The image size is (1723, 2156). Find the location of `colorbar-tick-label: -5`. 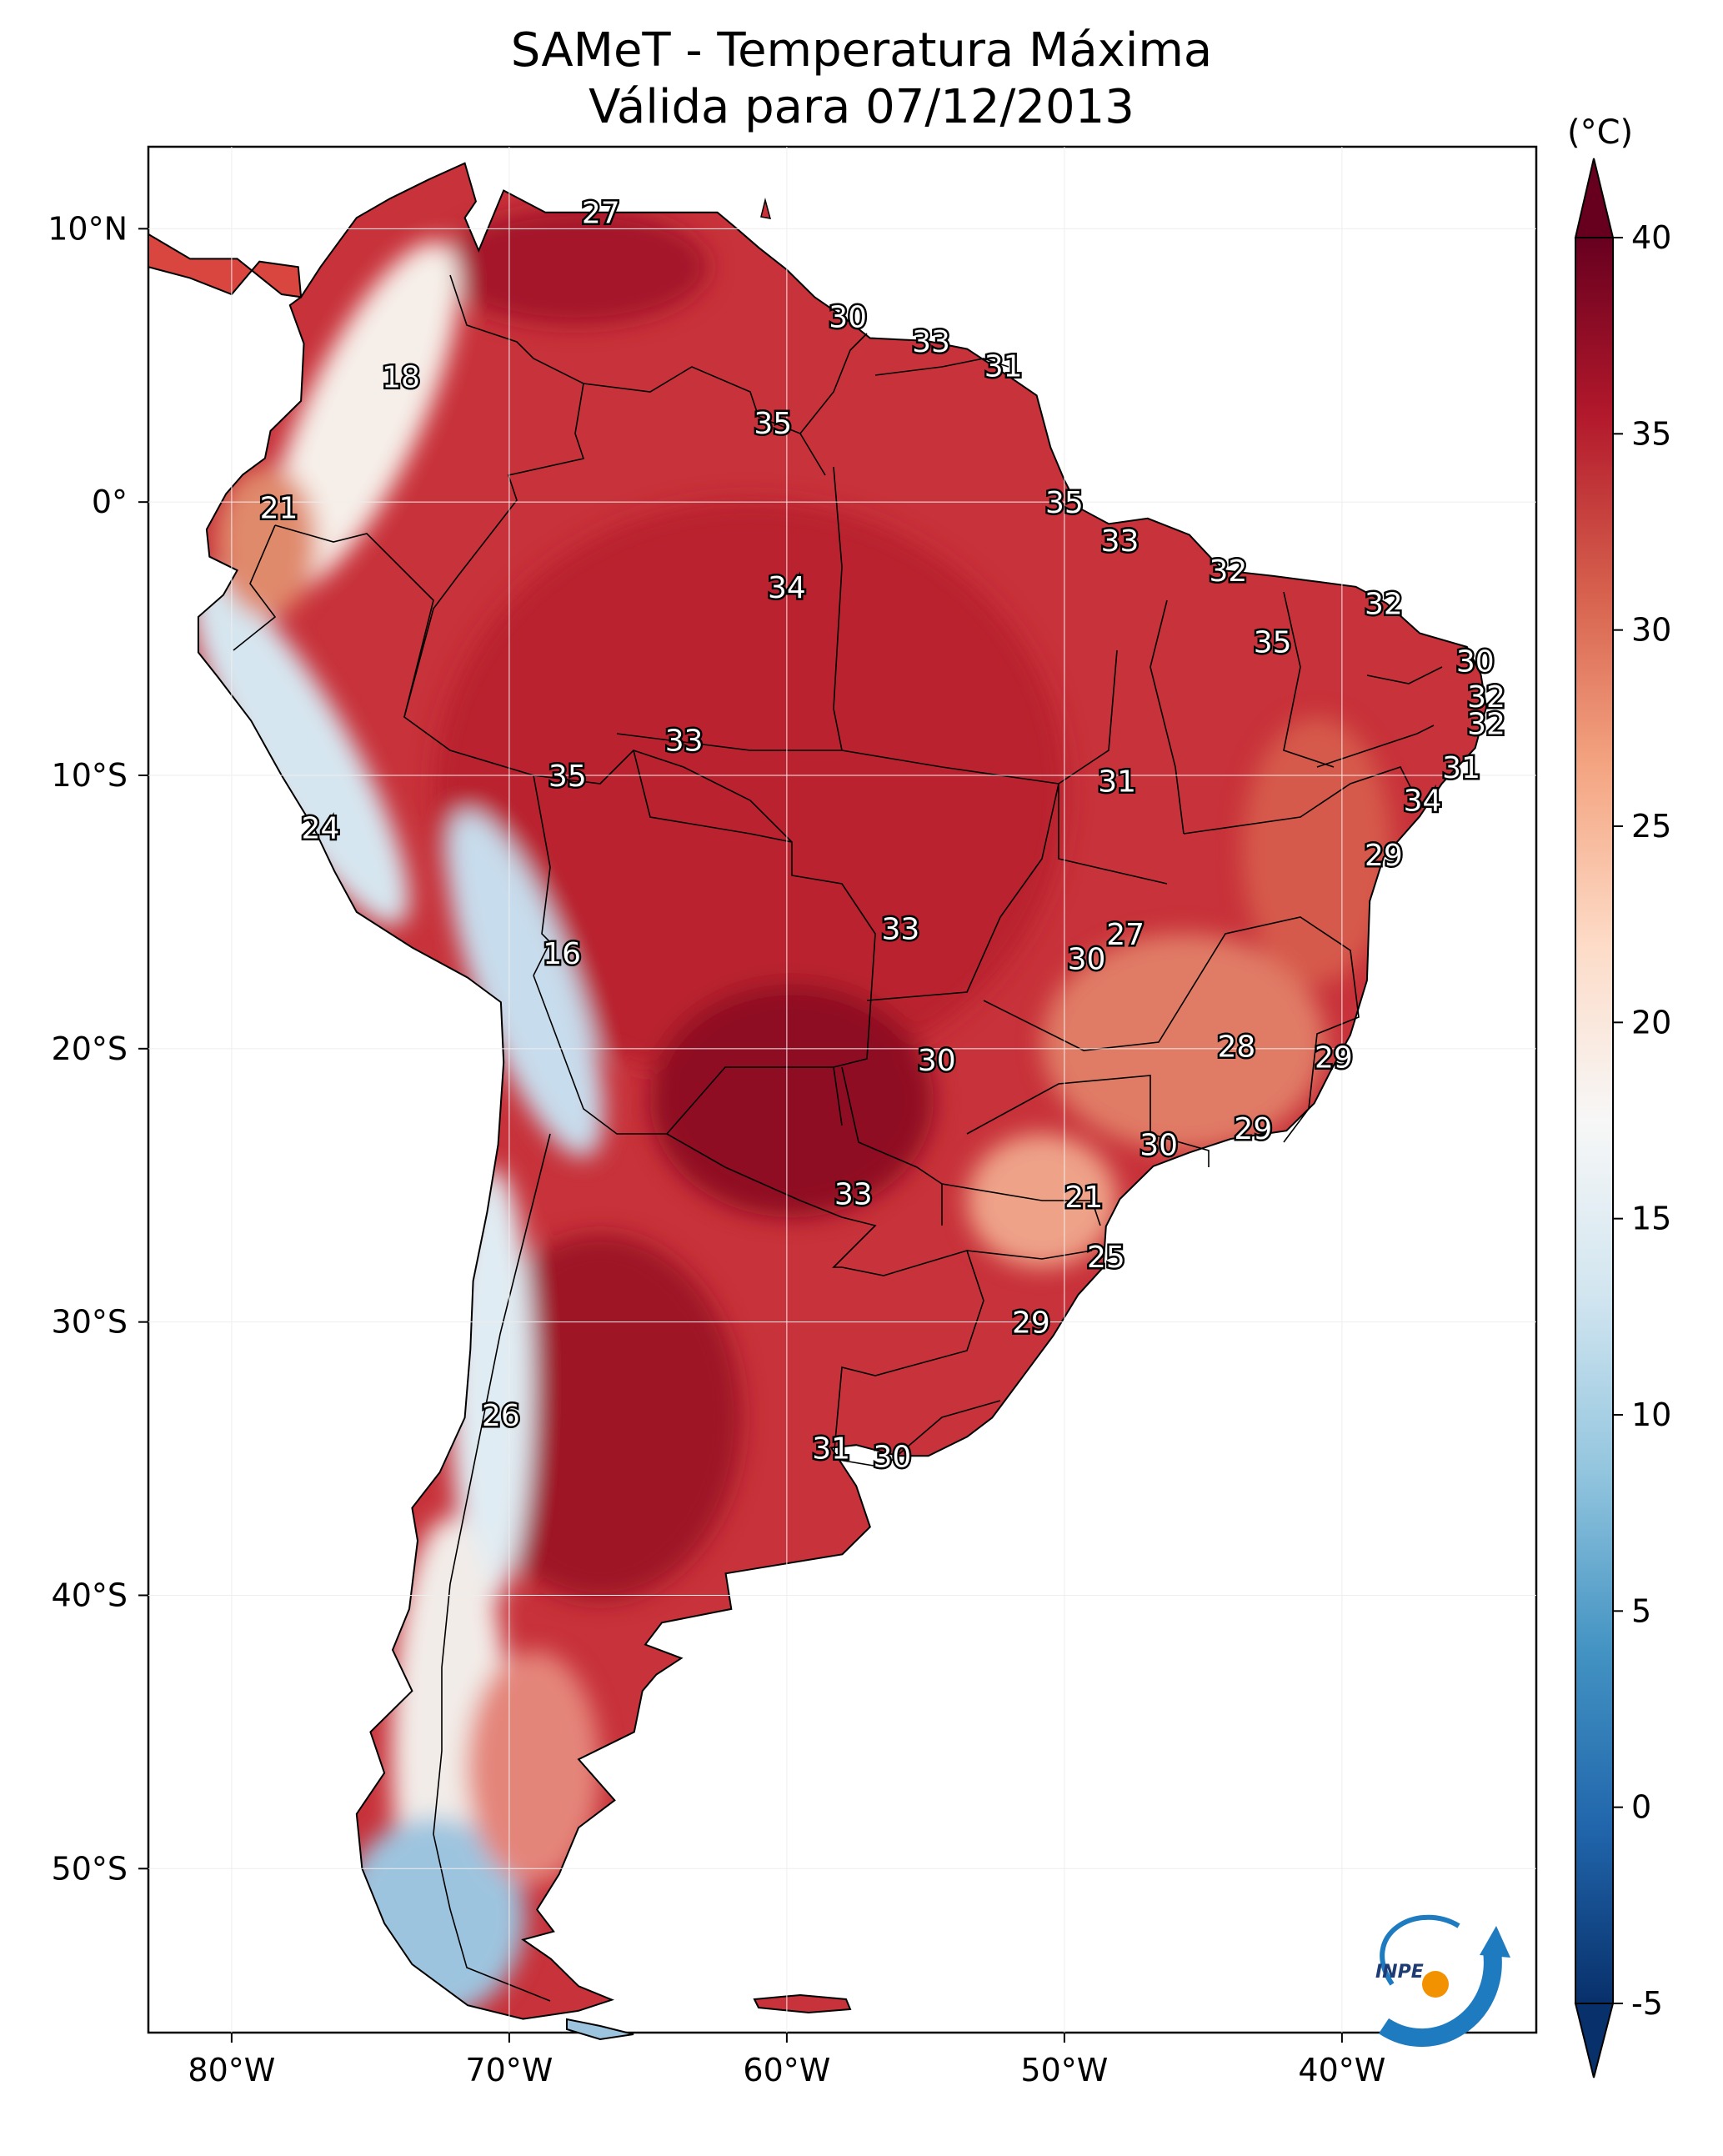

colorbar-tick-label: -5 is located at coordinates (1647, 2003).